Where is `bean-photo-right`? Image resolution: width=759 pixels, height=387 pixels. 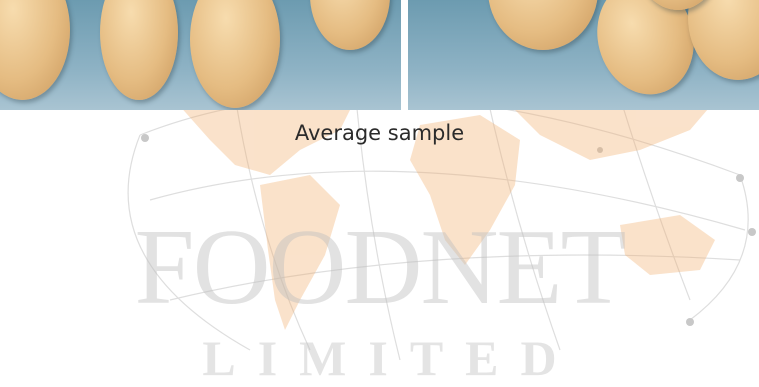 bean-photo-right is located at coordinates (583, 55).